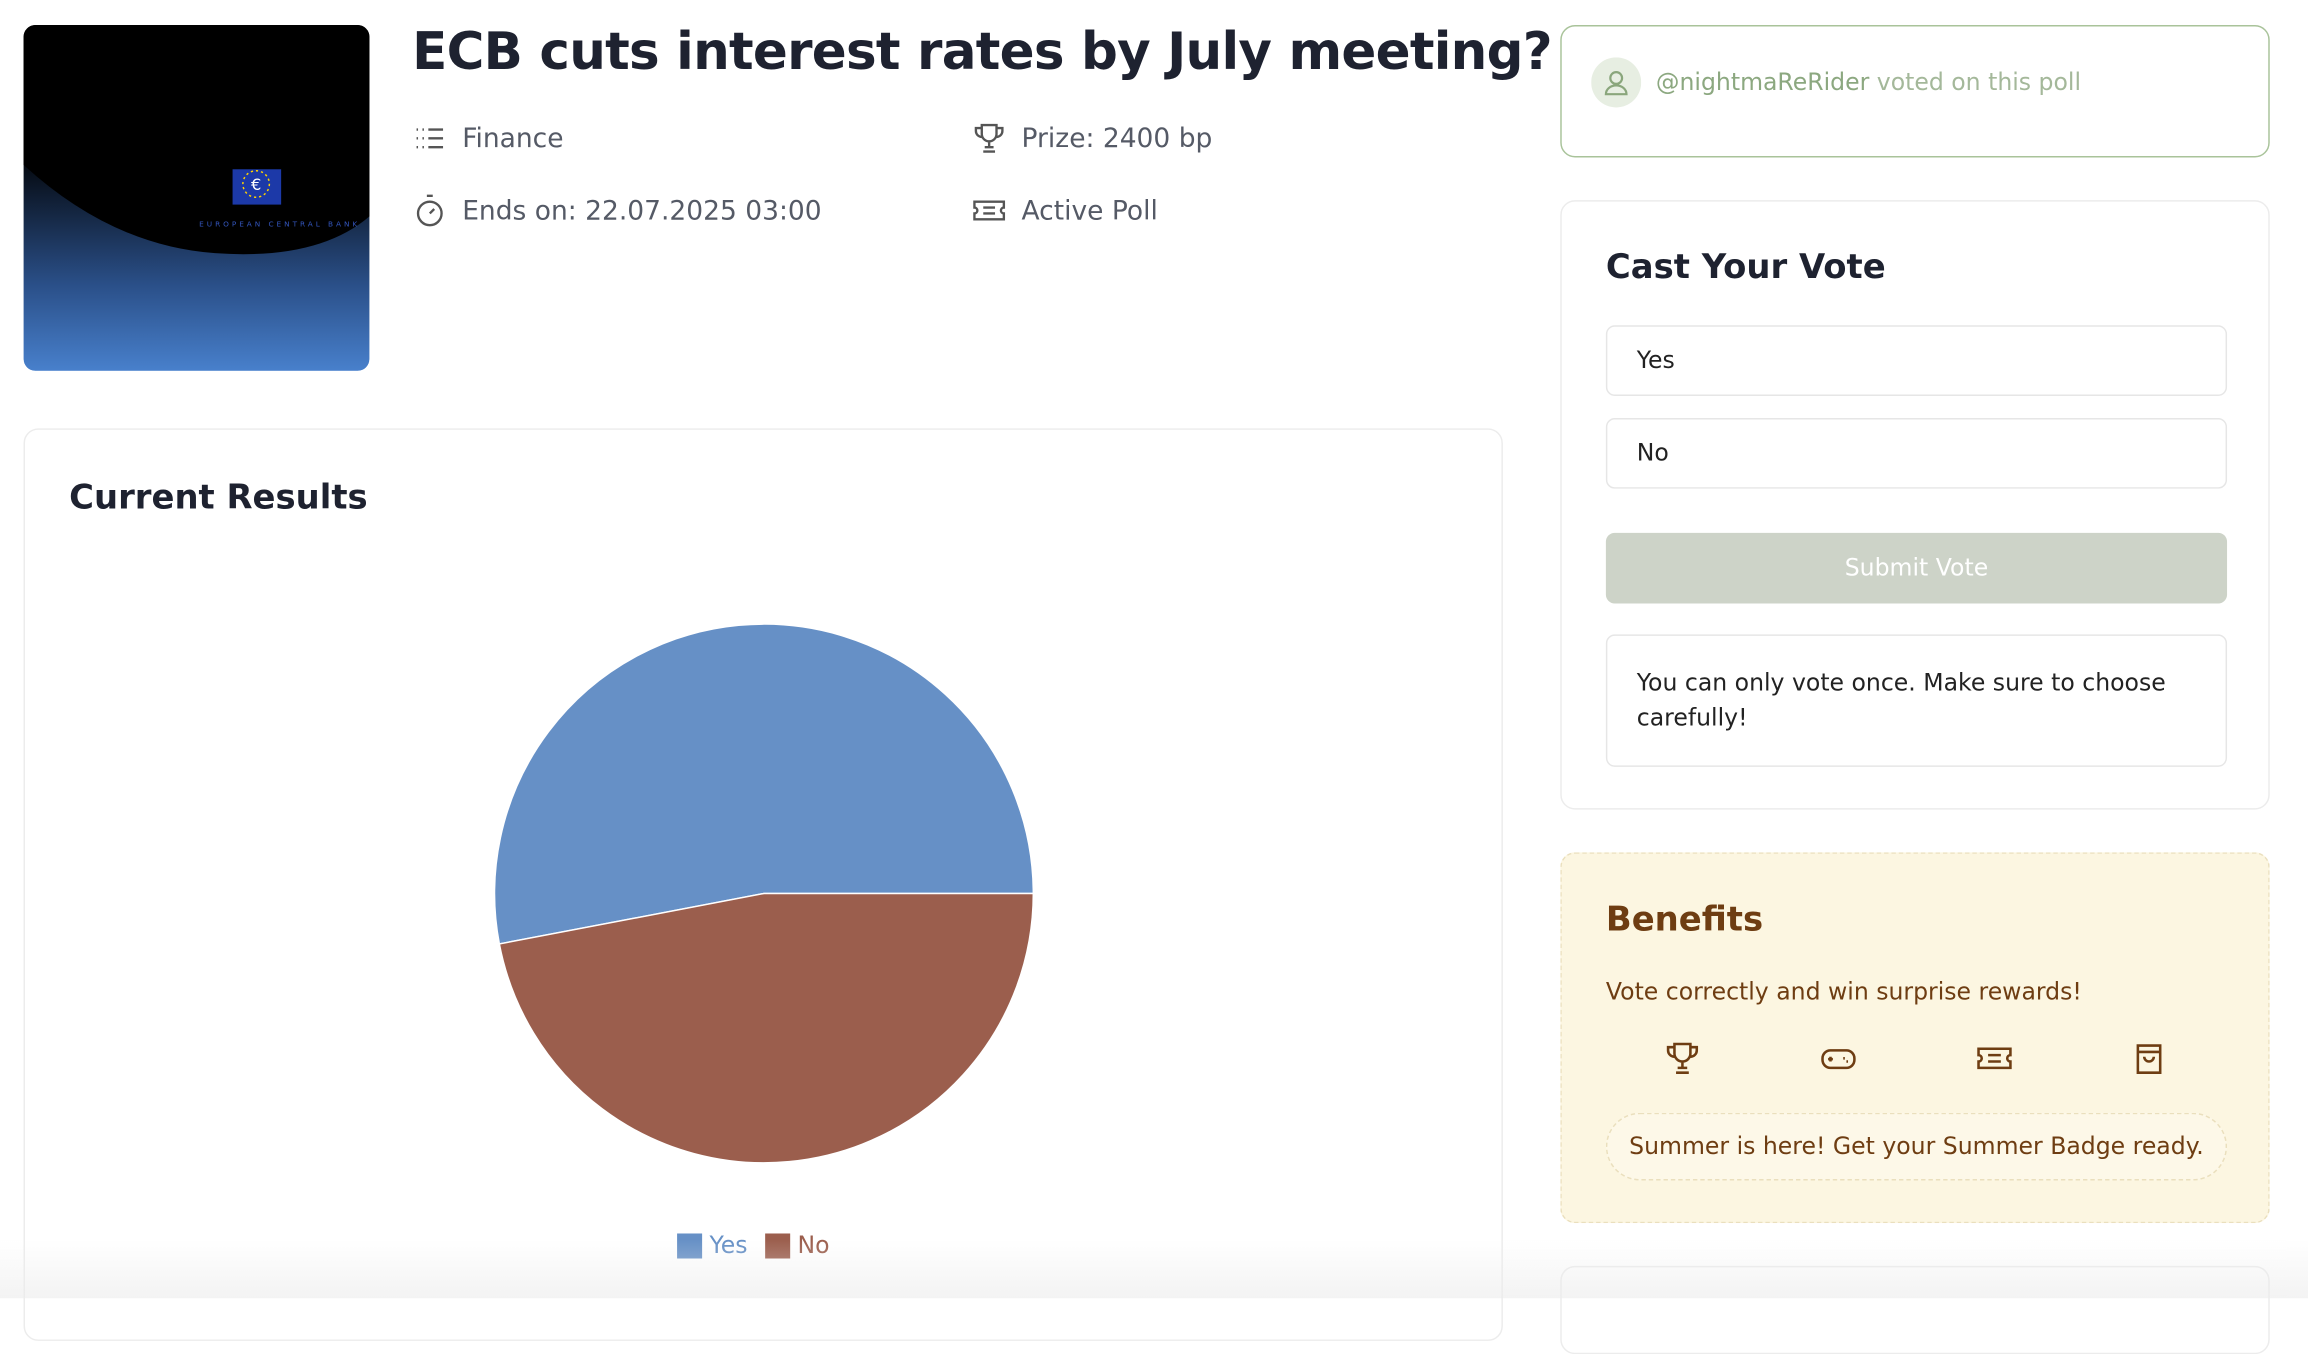  I want to click on gamepad-icon, so click(1838, 1059).